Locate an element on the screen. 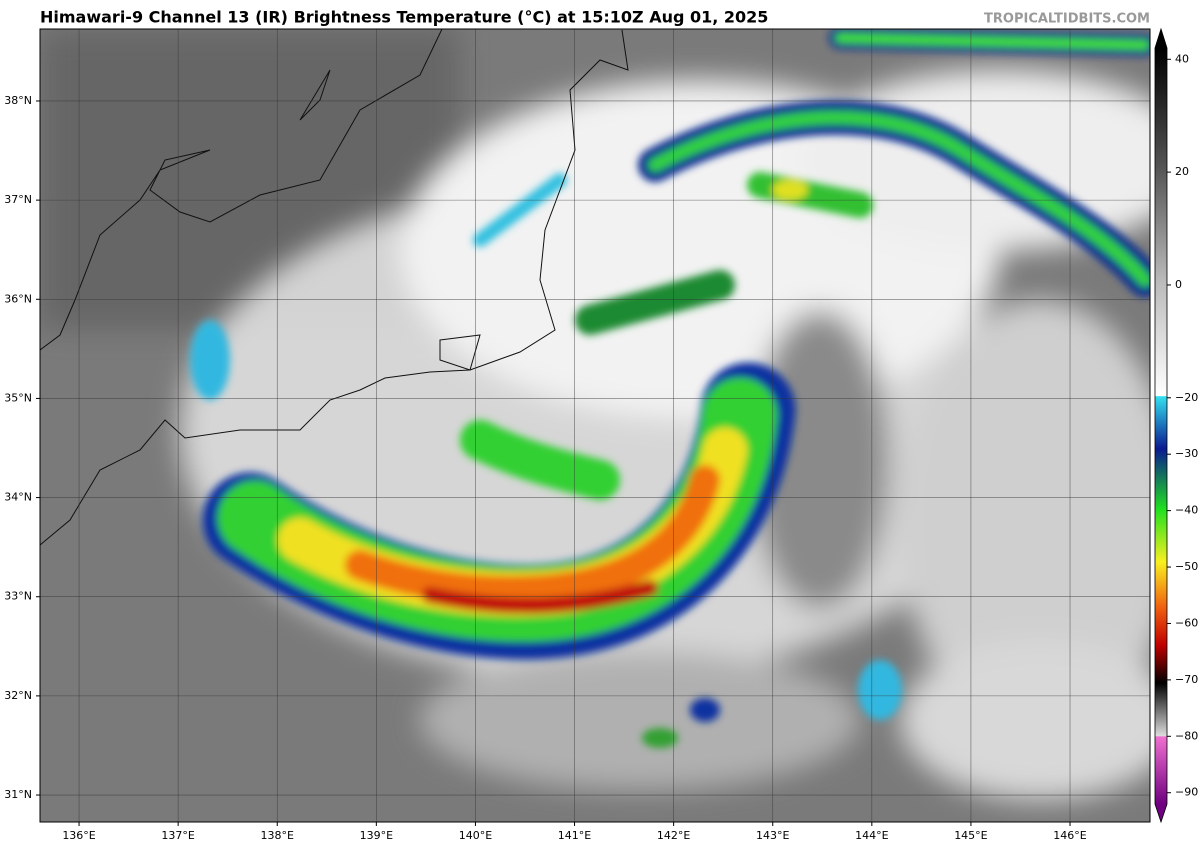 The height and width of the screenshot is (845, 1200). y-tick-label: 37°N is located at coordinates (18, 199).